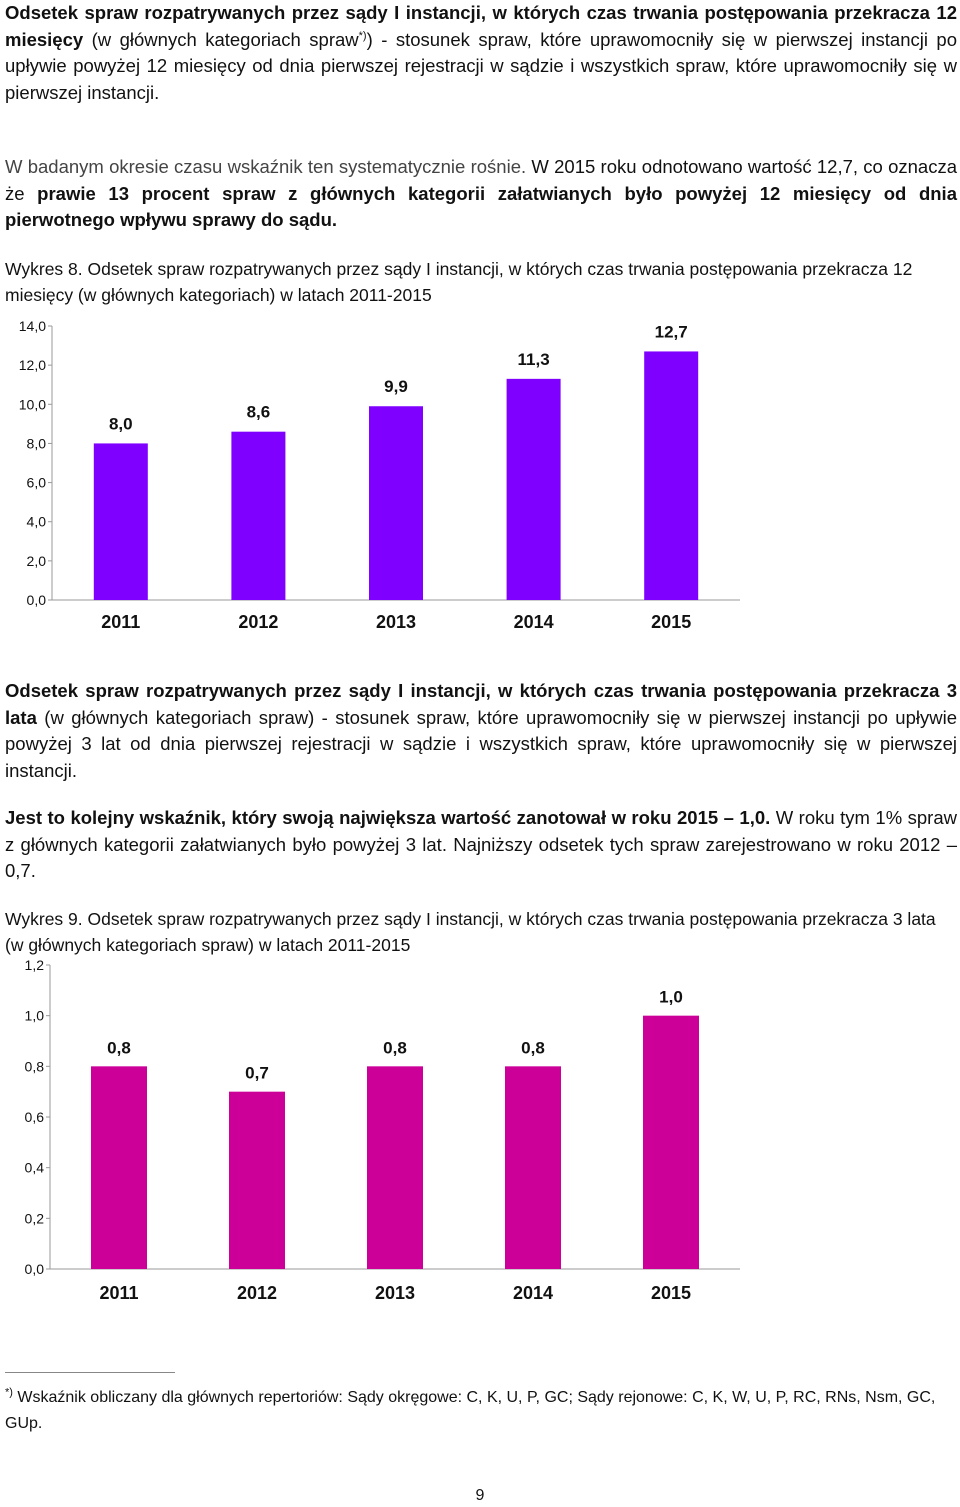 This screenshot has width=960, height=1507. What do you see at coordinates (362, 35) in the screenshot?
I see `text-run: *)` at bounding box center [362, 35].